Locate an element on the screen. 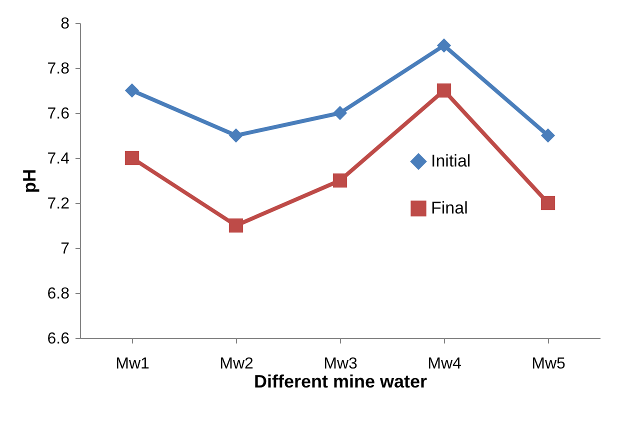 The image size is (643, 421). legend-label: Initial is located at coordinates (451, 161).